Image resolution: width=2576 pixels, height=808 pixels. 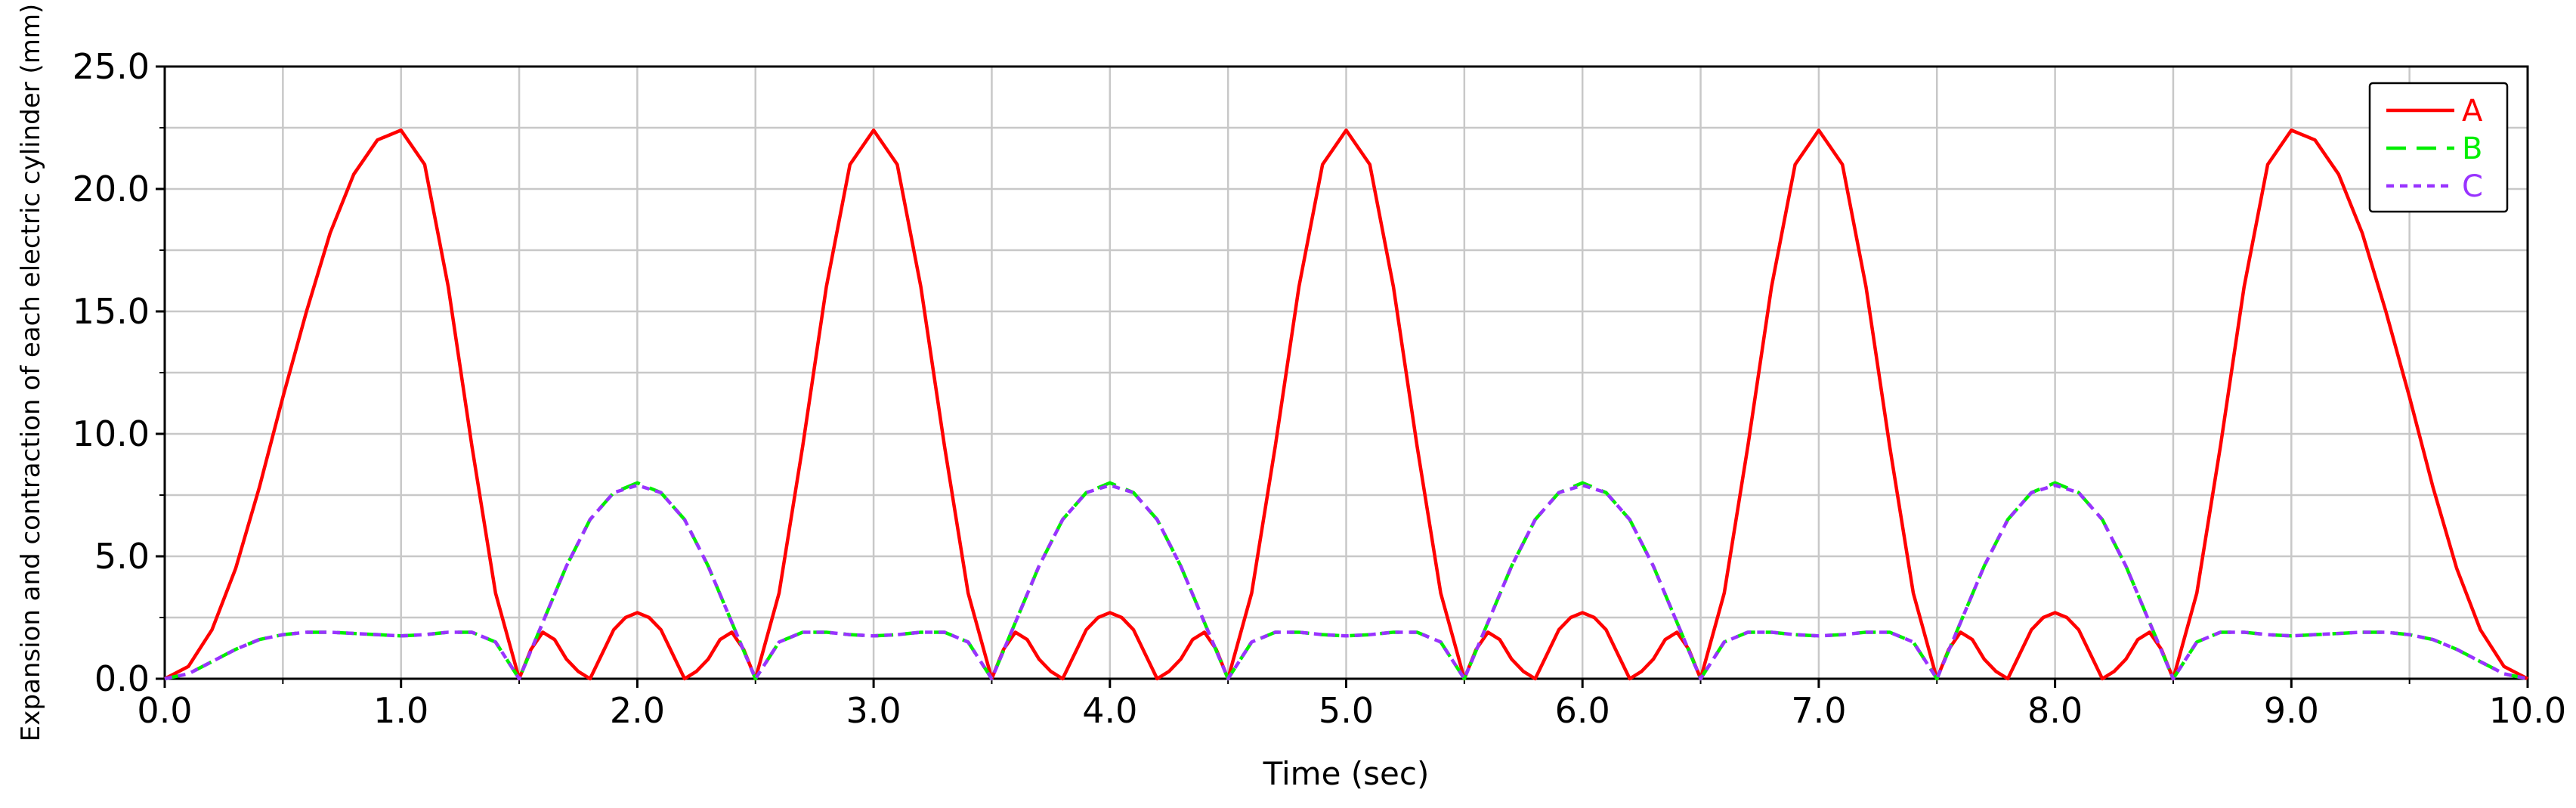 I want to click on y-tick-label: 10.0, so click(x=111, y=433).